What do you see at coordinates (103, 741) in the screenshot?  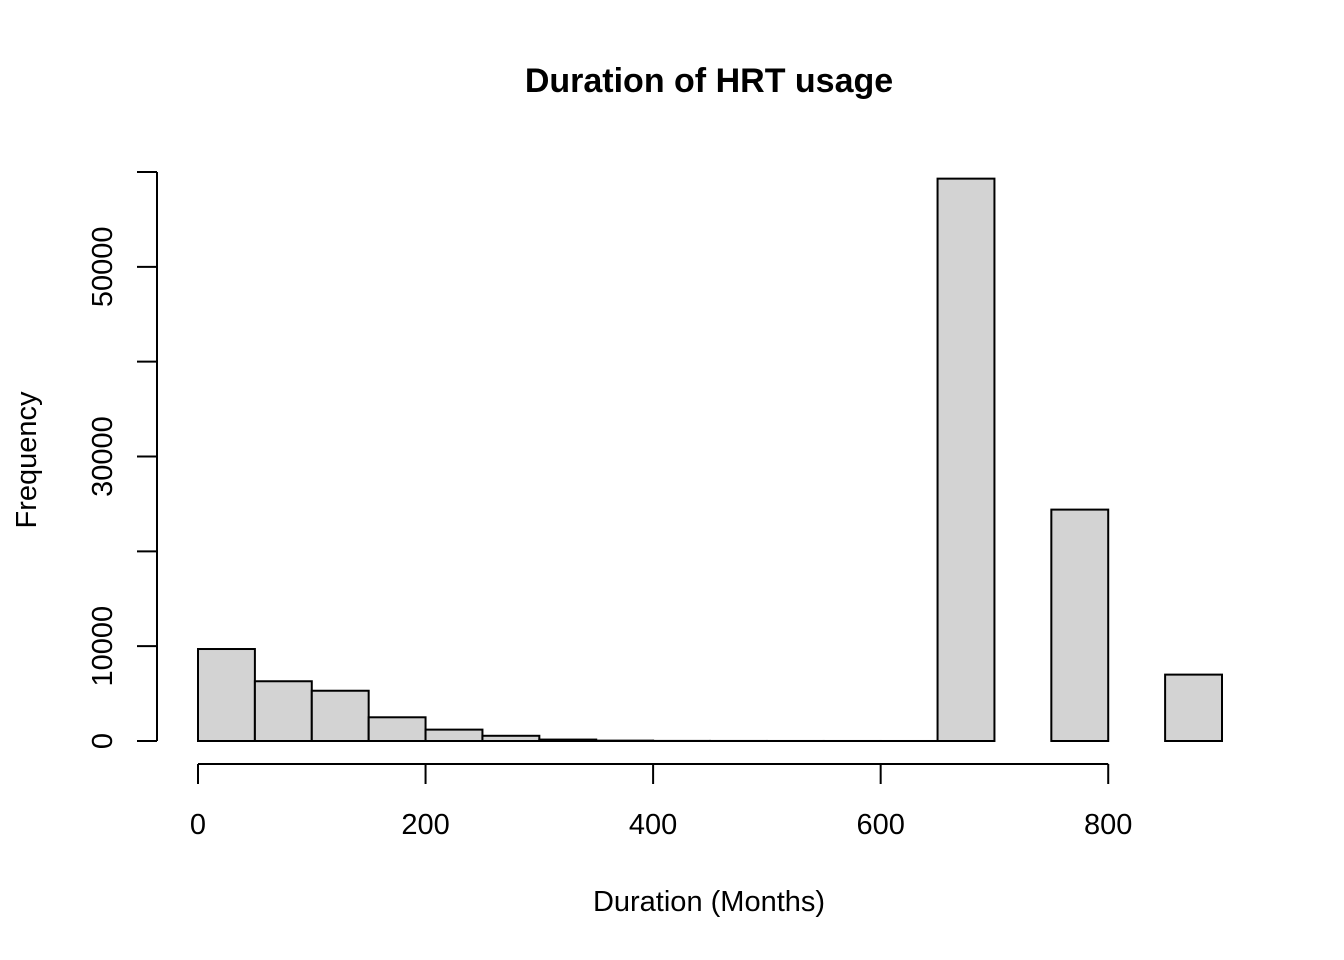 I see `y-tick-label-0: 0` at bounding box center [103, 741].